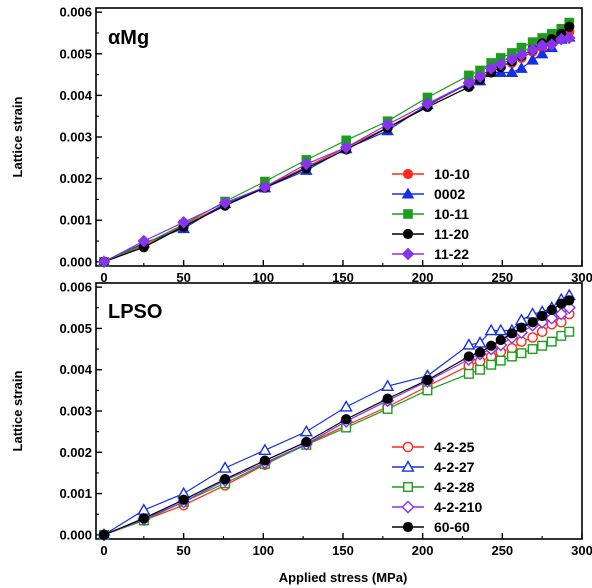  I want to click on x-tick-label: 150, so click(343, 277).